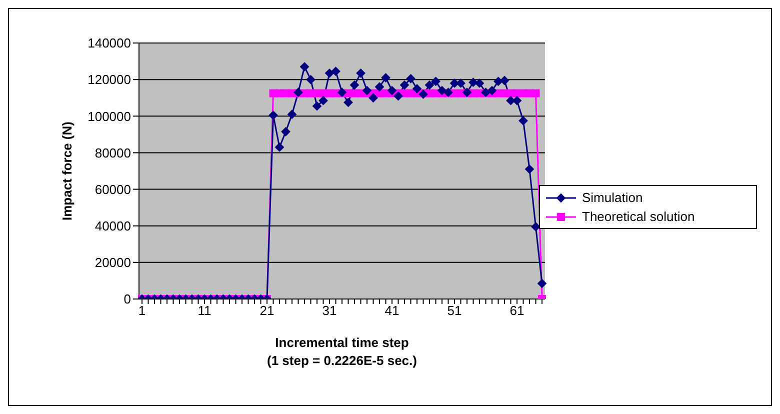 The image size is (780, 414). I want to click on y-tick-label: 60000, so click(112, 189).